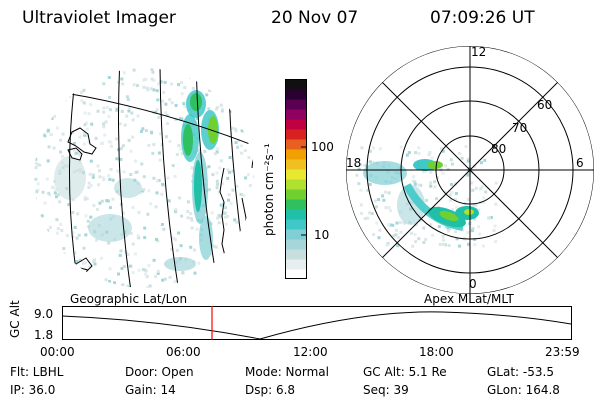 The image size is (600, 400). Describe the element at coordinates (296, 154) in the screenshot. I see `colorbar-cell` at that location.